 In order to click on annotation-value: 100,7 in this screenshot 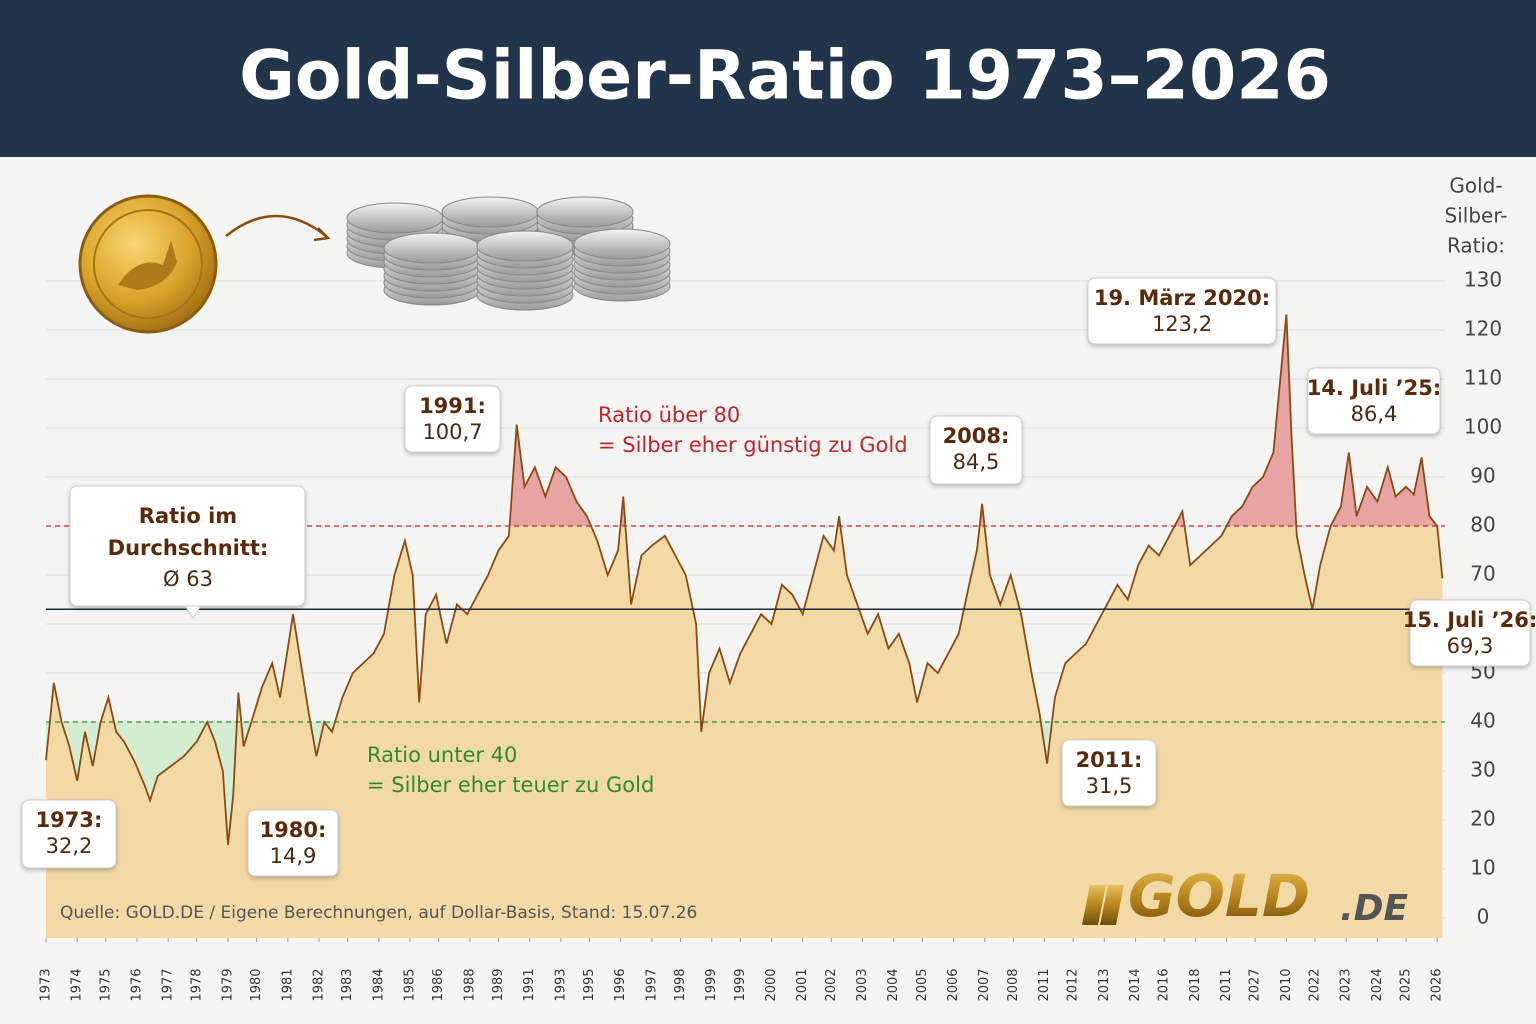, I will do `click(452, 432)`.